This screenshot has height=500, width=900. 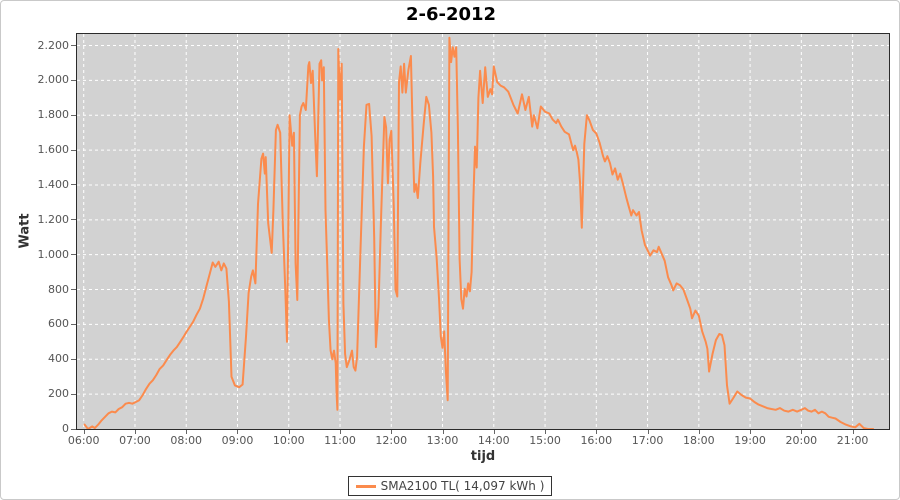 What do you see at coordinates (58, 359) in the screenshot?
I see `y-tick-label: 400` at bounding box center [58, 359].